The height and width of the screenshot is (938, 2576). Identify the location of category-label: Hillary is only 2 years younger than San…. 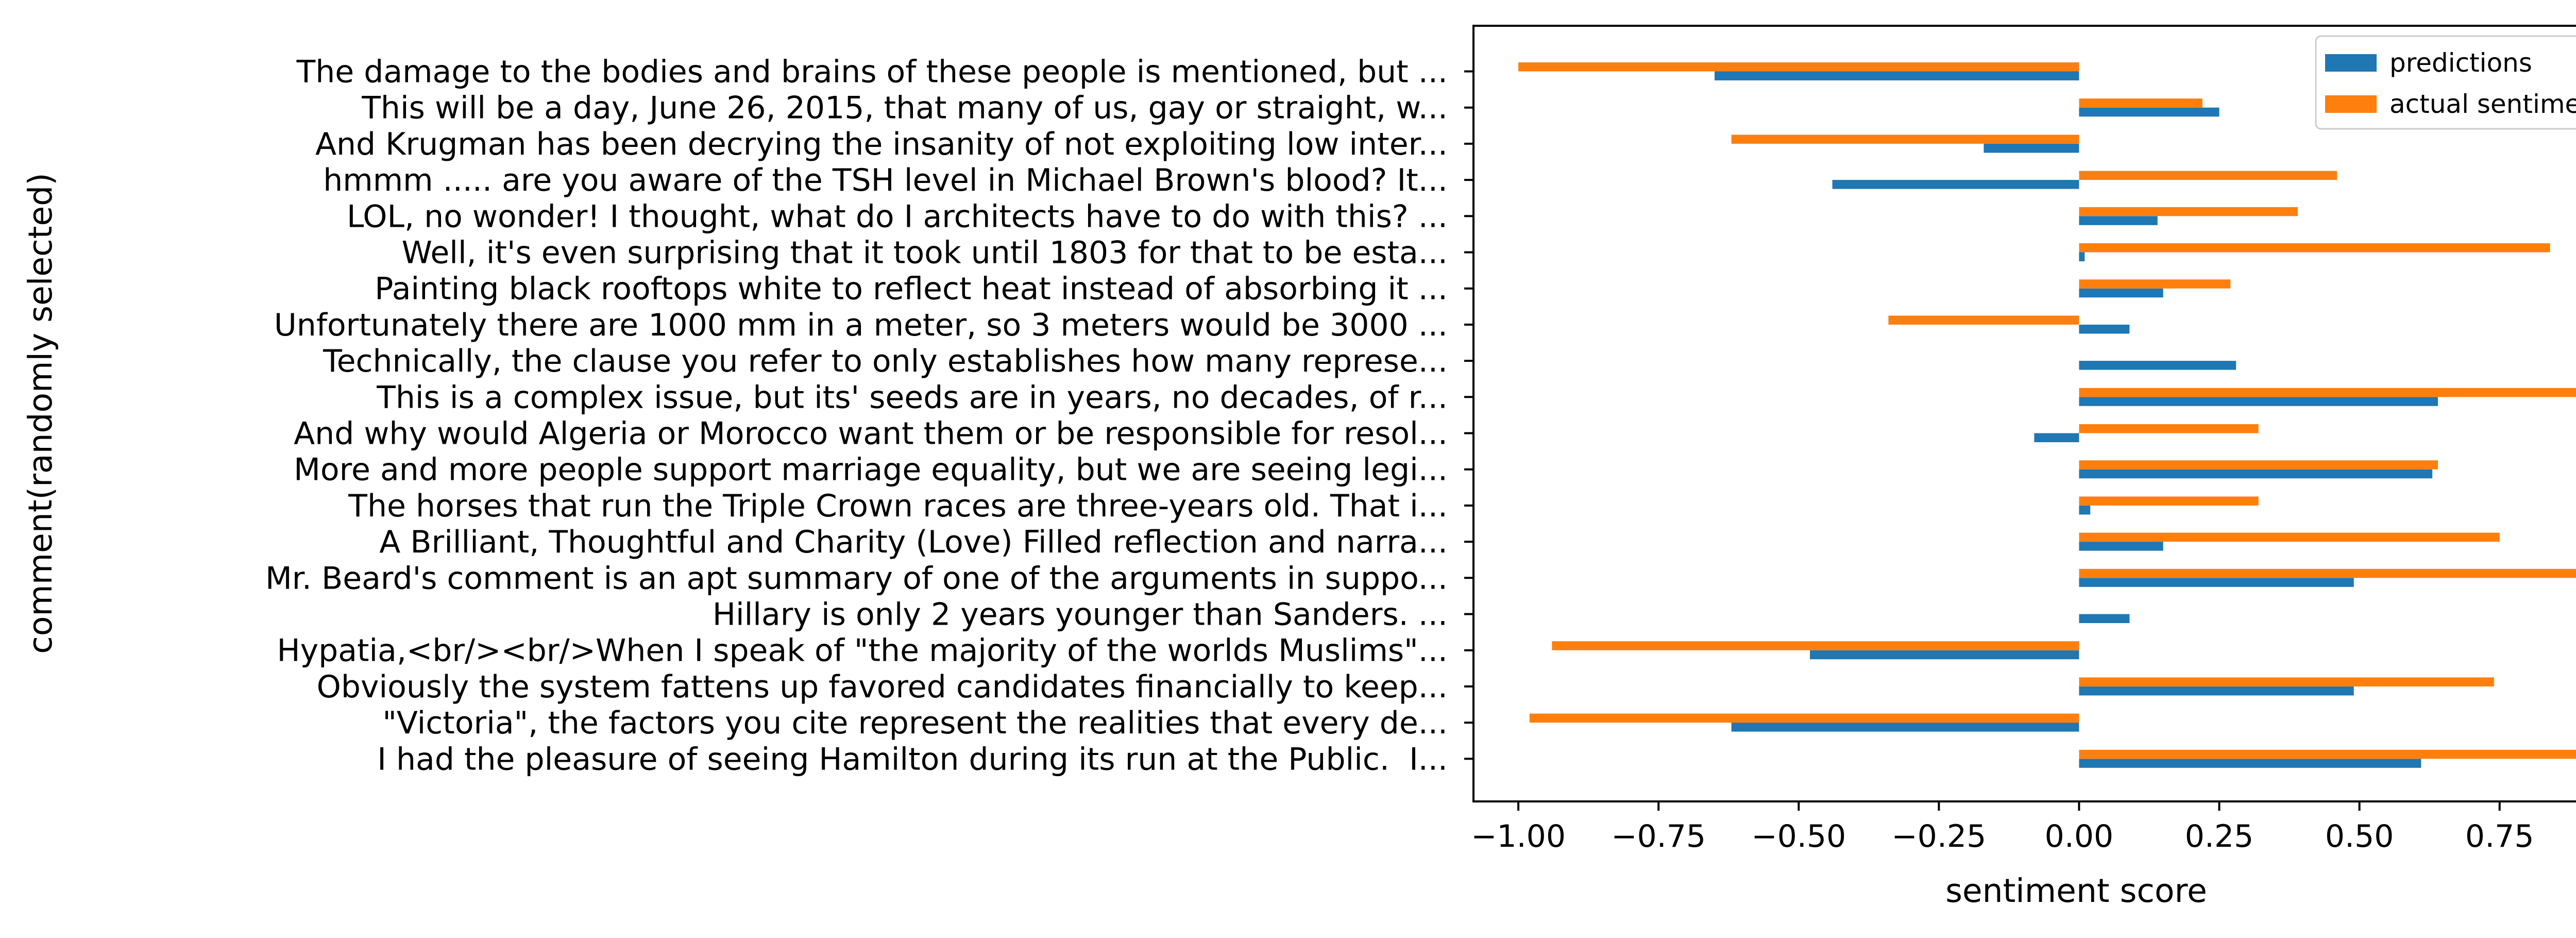
(1081, 615).